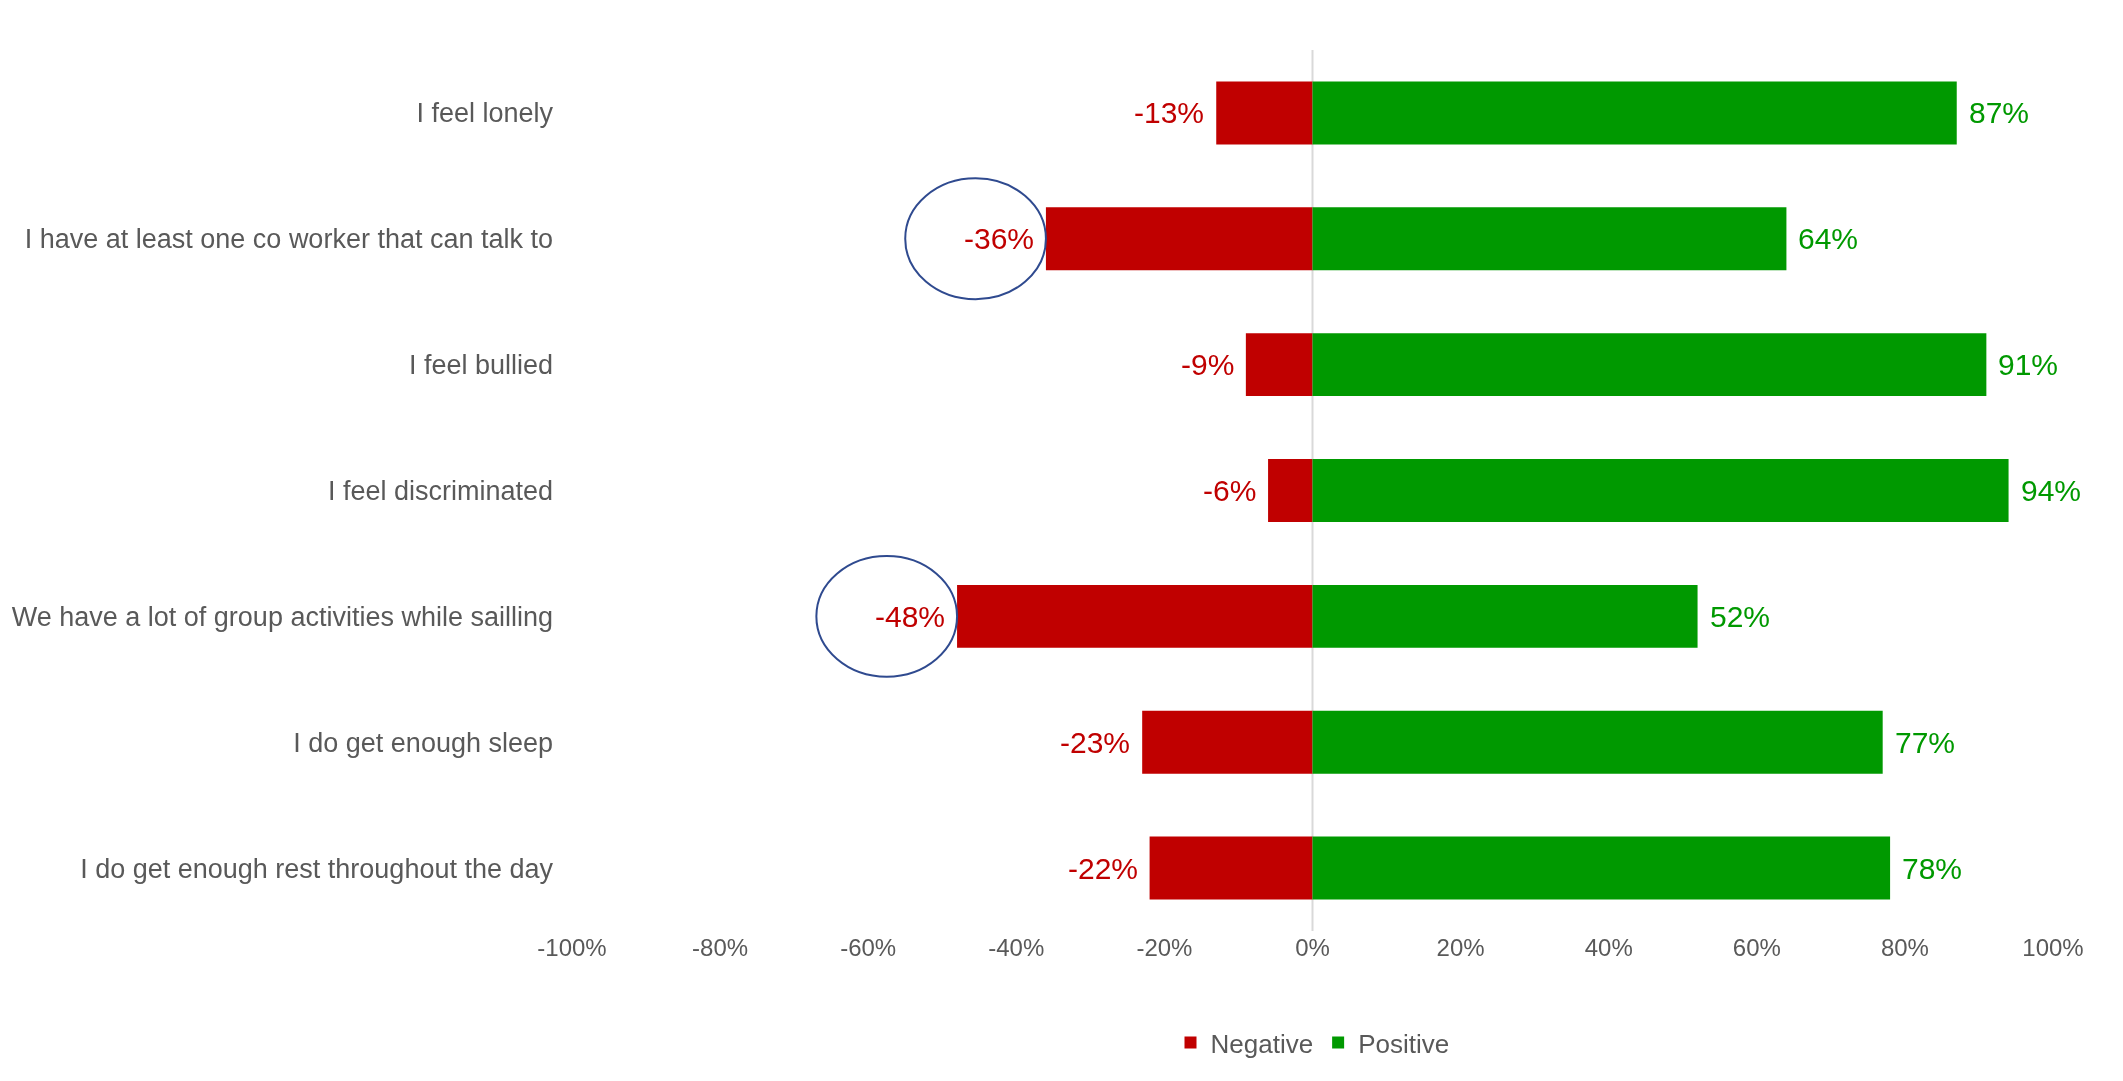  Describe the element at coordinates (2028, 364) in the screenshot. I see `data-label: 91%` at that location.